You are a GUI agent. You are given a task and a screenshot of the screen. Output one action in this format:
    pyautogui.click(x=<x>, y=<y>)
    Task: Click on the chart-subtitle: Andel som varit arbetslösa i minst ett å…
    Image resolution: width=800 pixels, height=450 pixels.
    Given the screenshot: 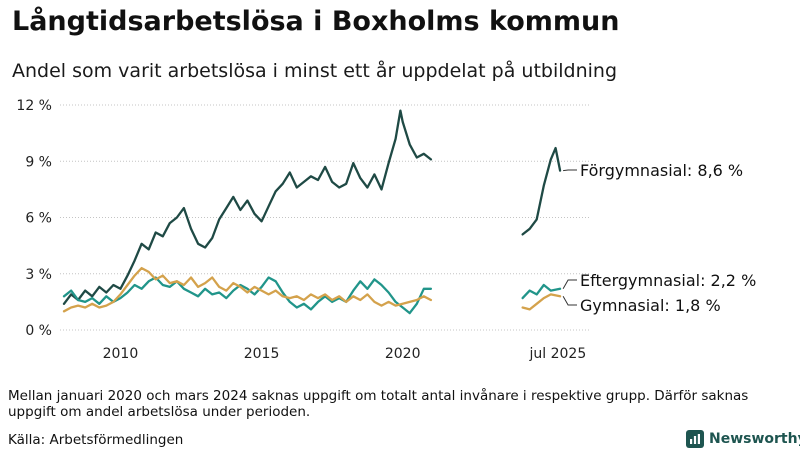 What is the action you would take?
    pyautogui.click(x=315, y=71)
    